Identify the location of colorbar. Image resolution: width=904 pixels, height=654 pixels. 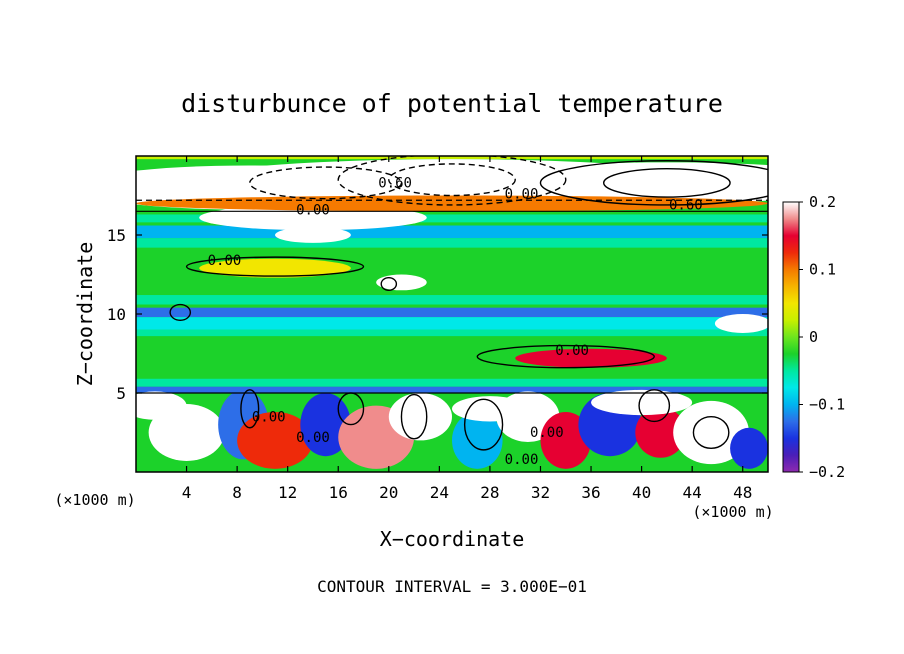
(791, 337).